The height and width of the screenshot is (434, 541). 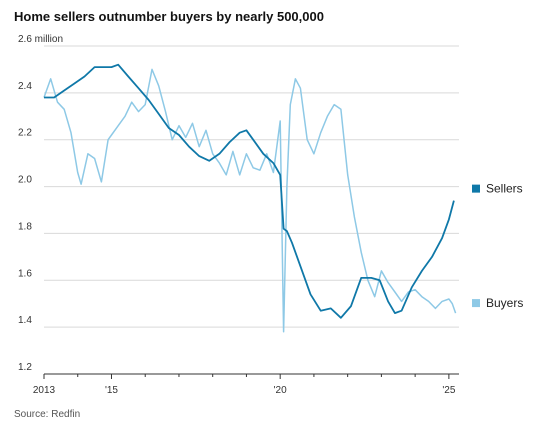 What do you see at coordinates (40, 39) in the screenshot?
I see `y-tick-label: 2.6 million` at bounding box center [40, 39].